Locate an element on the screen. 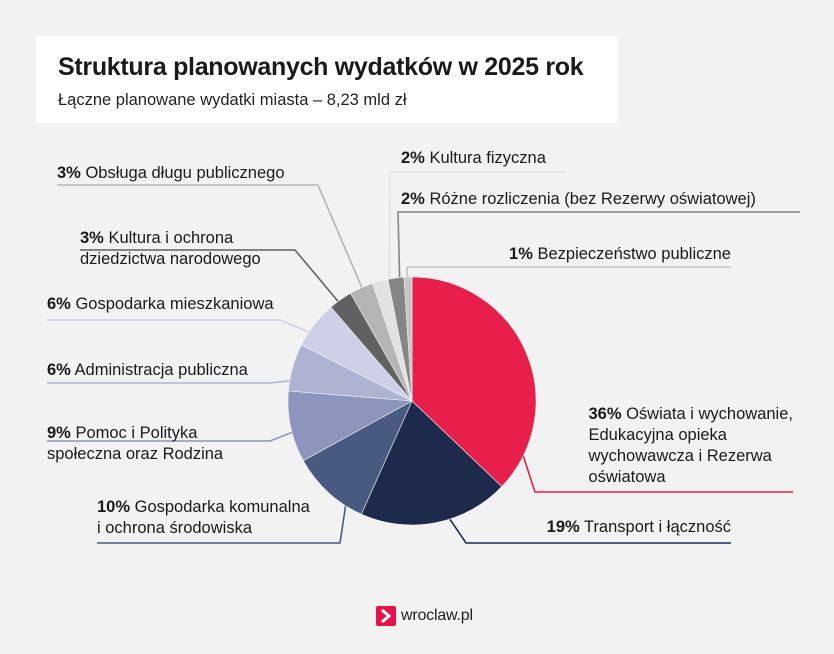 The width and height of the screenshot is (834, 654). slice-label: 2% Kultura fizyczna is located at coordinates (474, 158).